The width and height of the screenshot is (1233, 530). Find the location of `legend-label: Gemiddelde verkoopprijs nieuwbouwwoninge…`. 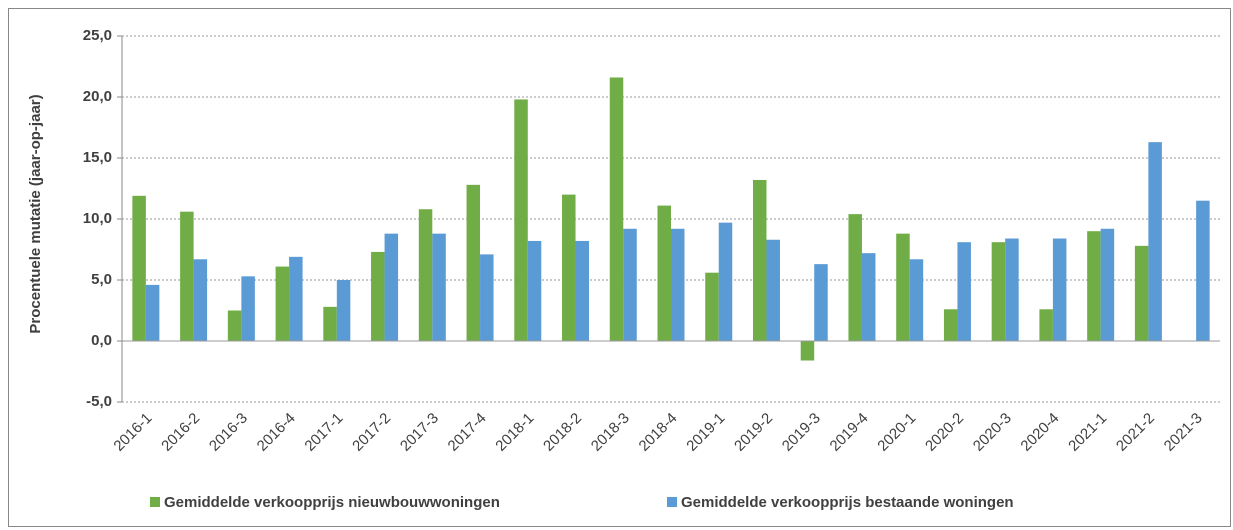

legend-label: Gemiddelde verkoopprijs nieuwbouwwoninge… is located at coordinates (332, 502).